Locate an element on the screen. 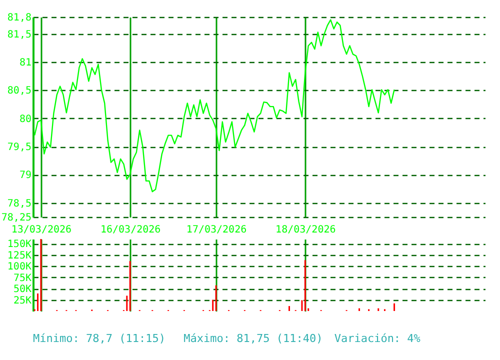 The width and height of the screenshot is (500, 360). text: Mínimo: 78,7 (11:15) is located at coordinates (99, 338).